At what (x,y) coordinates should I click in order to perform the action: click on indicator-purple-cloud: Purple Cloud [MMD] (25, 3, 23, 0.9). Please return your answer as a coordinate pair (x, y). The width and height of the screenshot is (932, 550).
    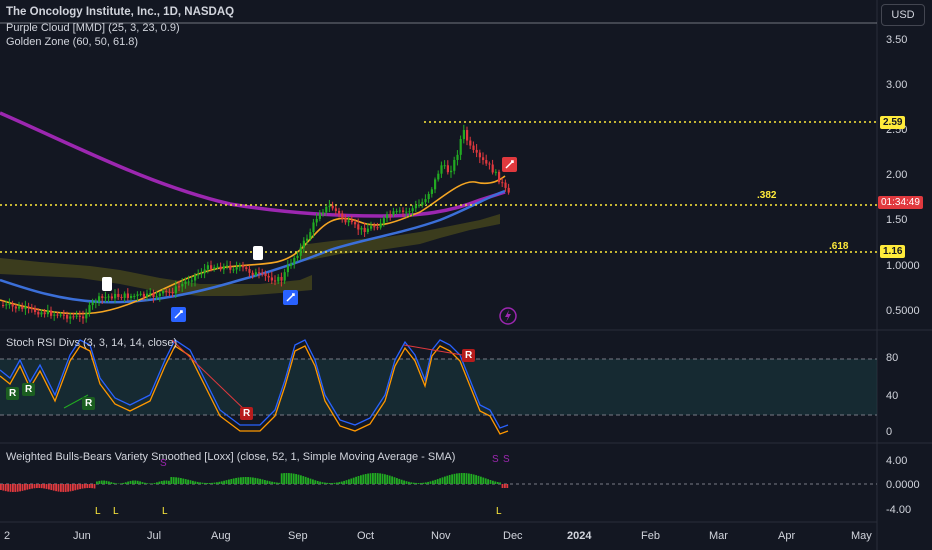
    Looking at the image, I should click on (93, 28).